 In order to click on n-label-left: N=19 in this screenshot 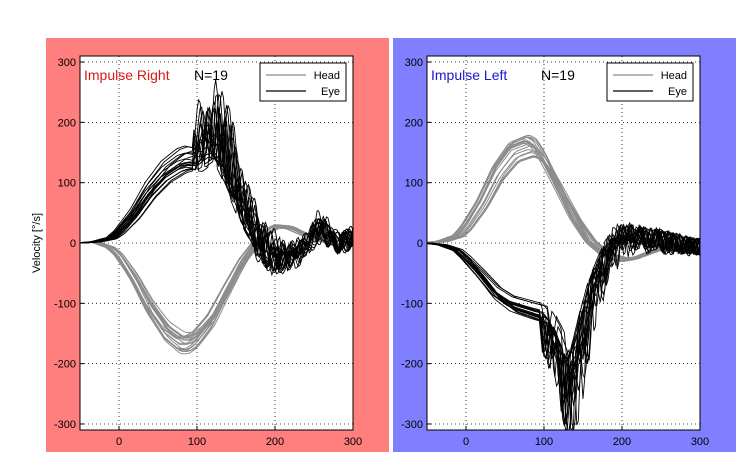, I will do `click(558, 75)`.